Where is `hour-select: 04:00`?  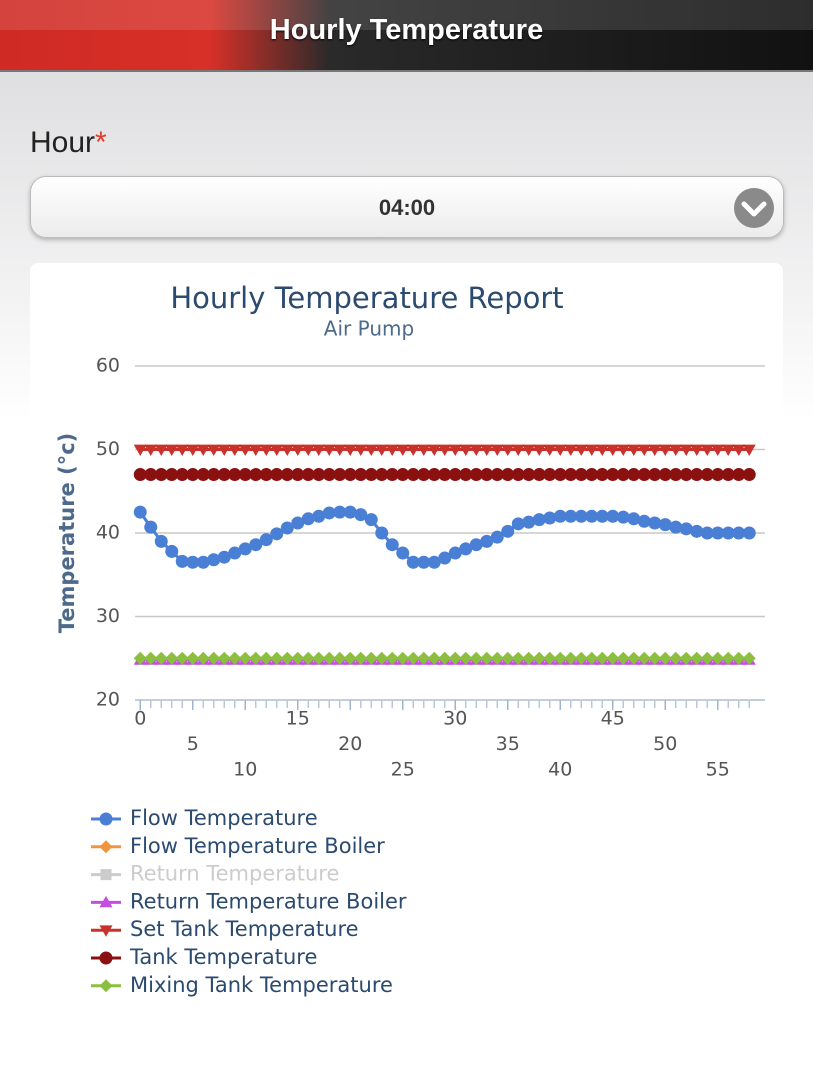
hour-select: 04:00 is located at coordinates (407, 207).